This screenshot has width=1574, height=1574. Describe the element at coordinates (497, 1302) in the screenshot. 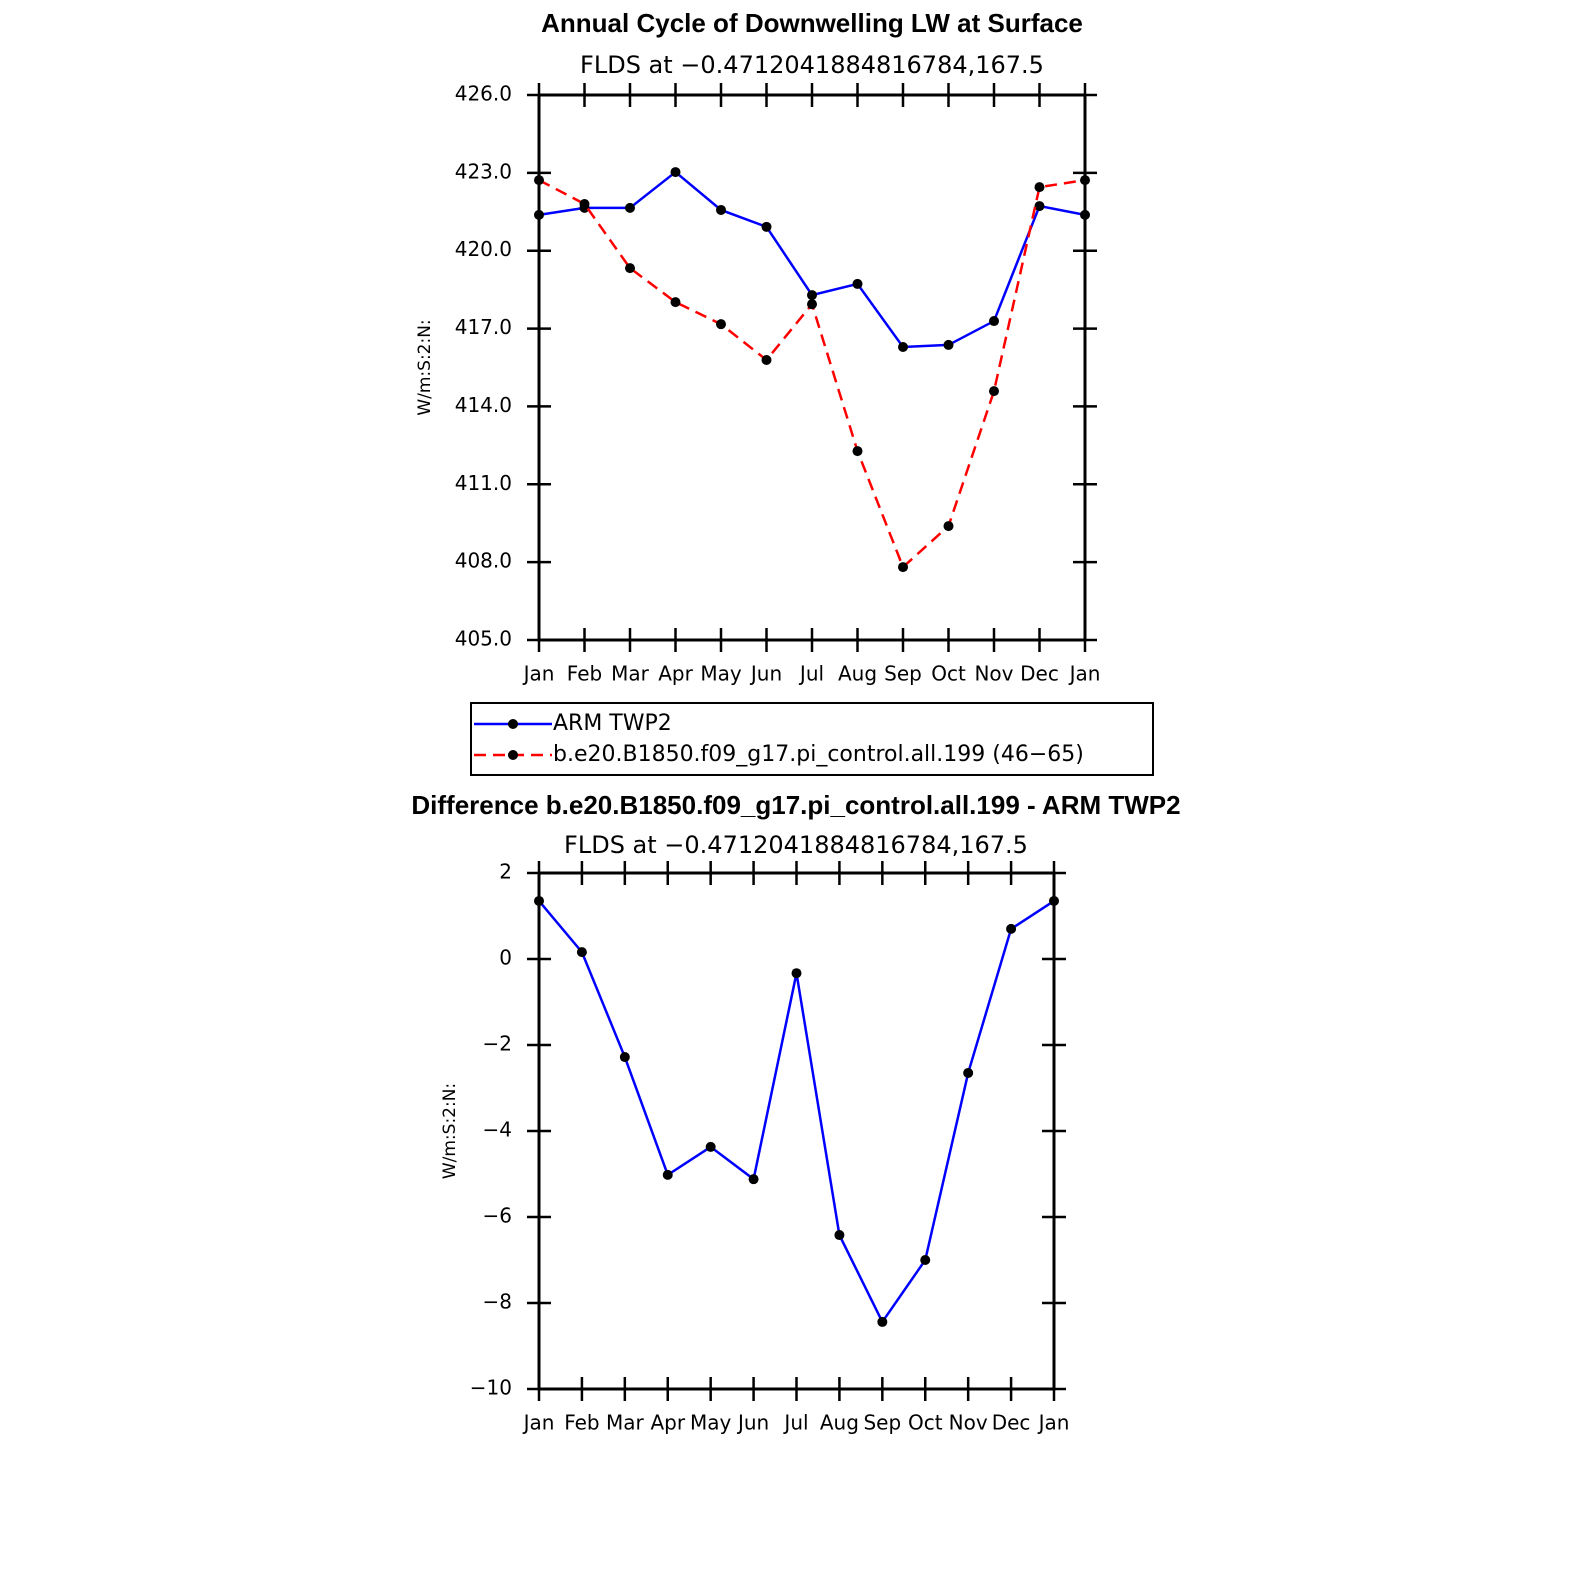

I see `y-tick-label: −8` at that location.